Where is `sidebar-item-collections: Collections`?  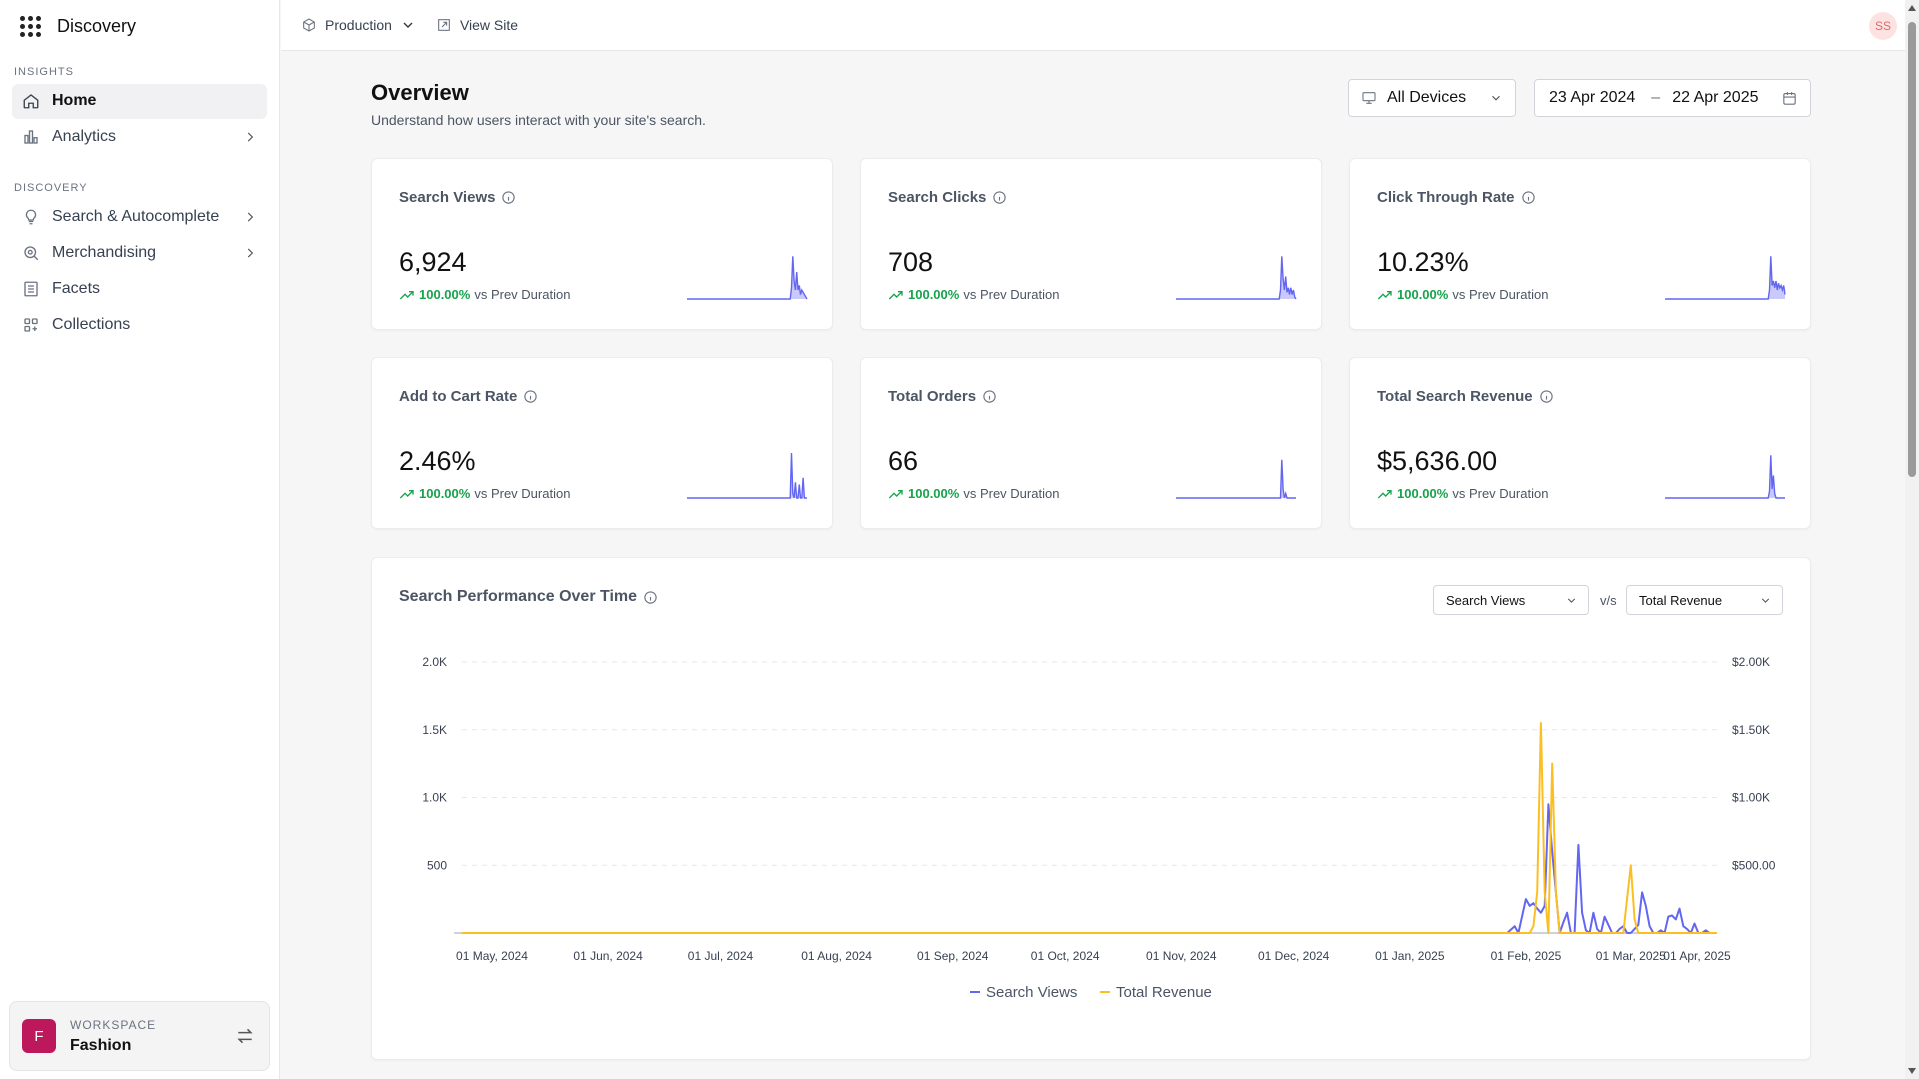 sidebar-item-collections: Collections is located at coordinates (139, 325).